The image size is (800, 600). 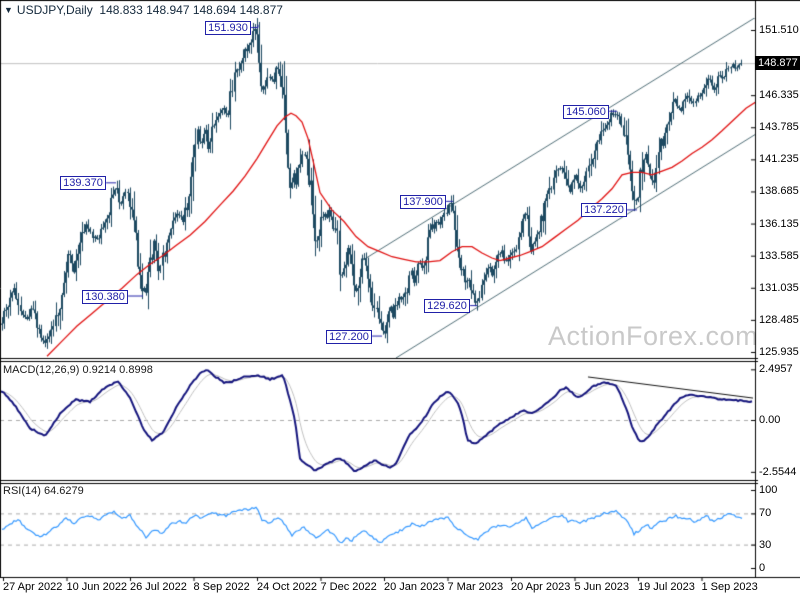 I want to click on macd-axis-tick-label: 2.4957, so click(x=776, y=369).